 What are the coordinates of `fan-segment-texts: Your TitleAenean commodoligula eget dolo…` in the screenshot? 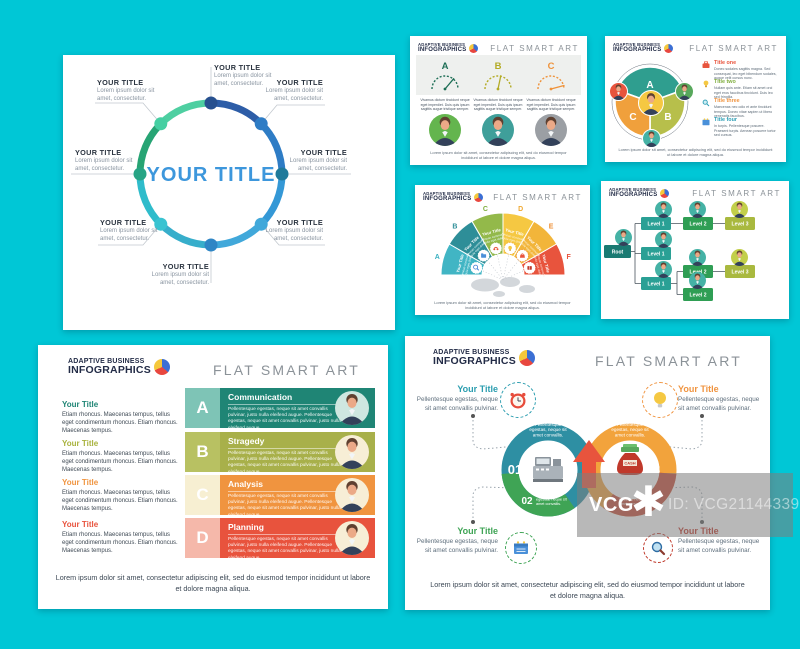 It's located at (503, 252).